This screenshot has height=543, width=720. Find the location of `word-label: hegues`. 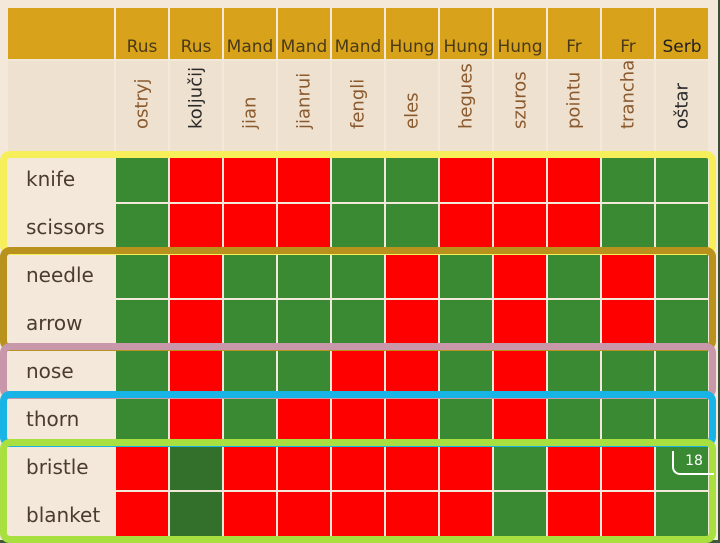

word-label: hegues is located at coordinates (466, 96).